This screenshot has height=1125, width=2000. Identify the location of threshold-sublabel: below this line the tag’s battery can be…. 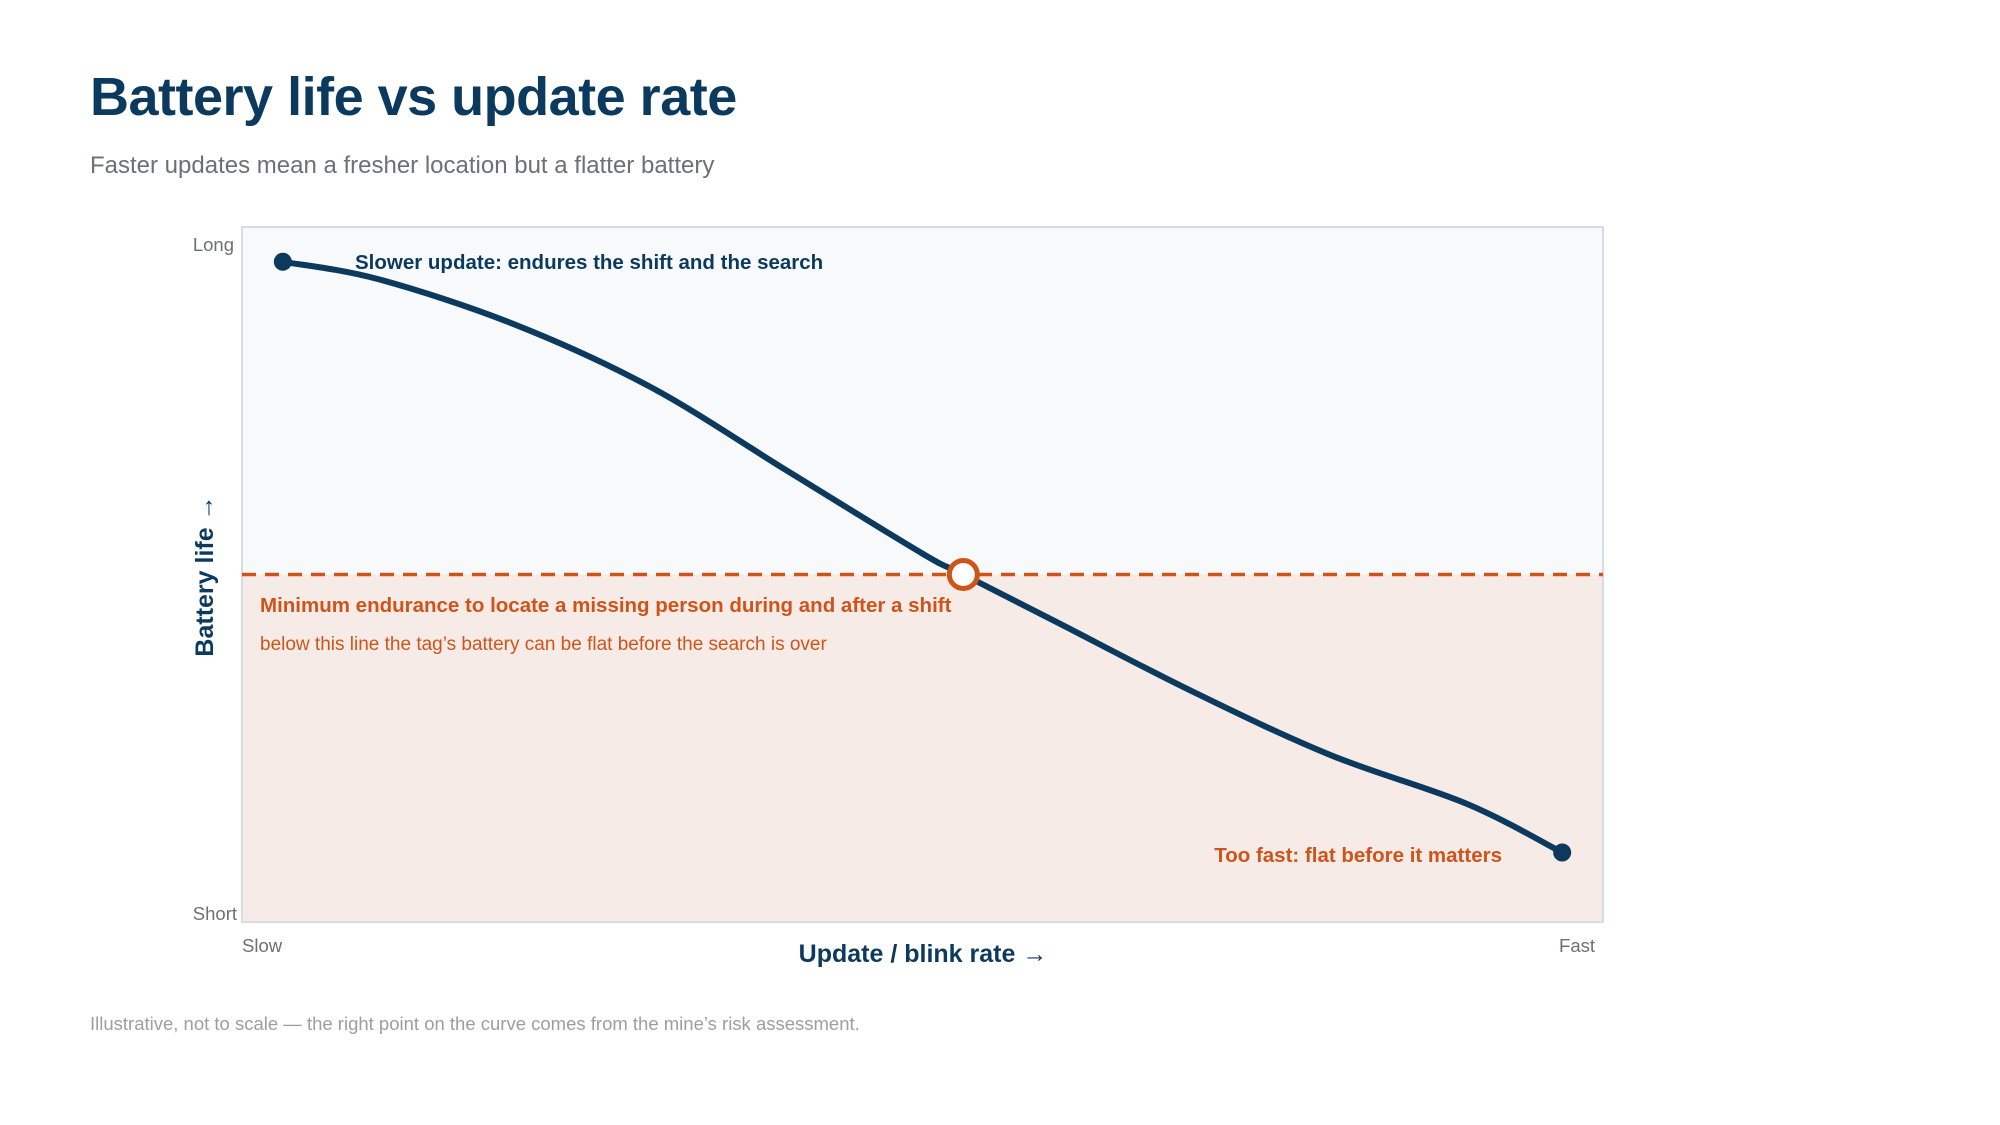
(543, 644).